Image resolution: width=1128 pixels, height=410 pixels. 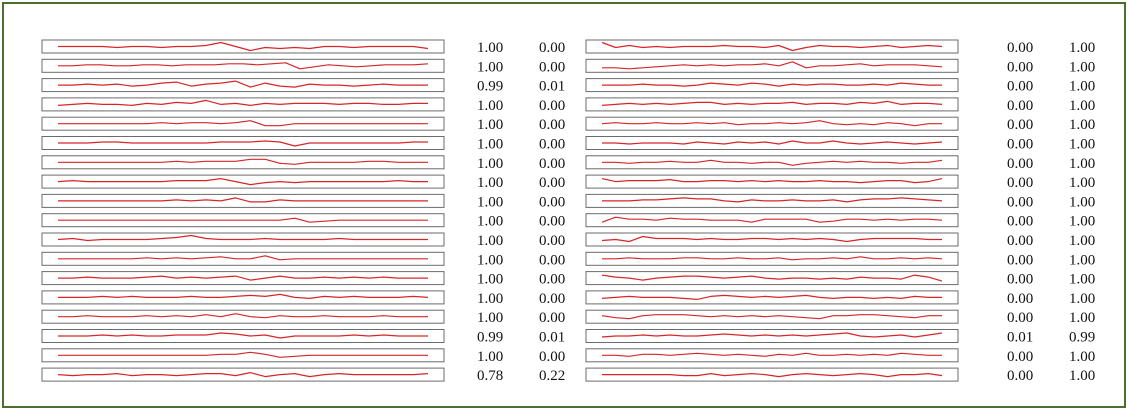 What do you see at coordinates (490, 376) in the screenshot?
I see `value-label-first: 0.78` at bounding box center [490, 376].